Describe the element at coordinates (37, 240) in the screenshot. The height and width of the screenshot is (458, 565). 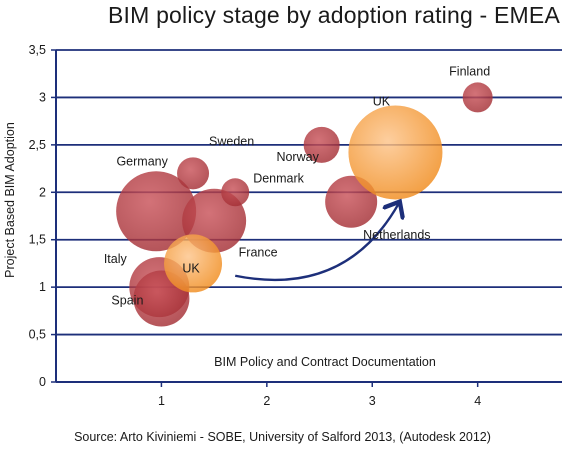
I see `y-tick-label: 1,5` at that location.